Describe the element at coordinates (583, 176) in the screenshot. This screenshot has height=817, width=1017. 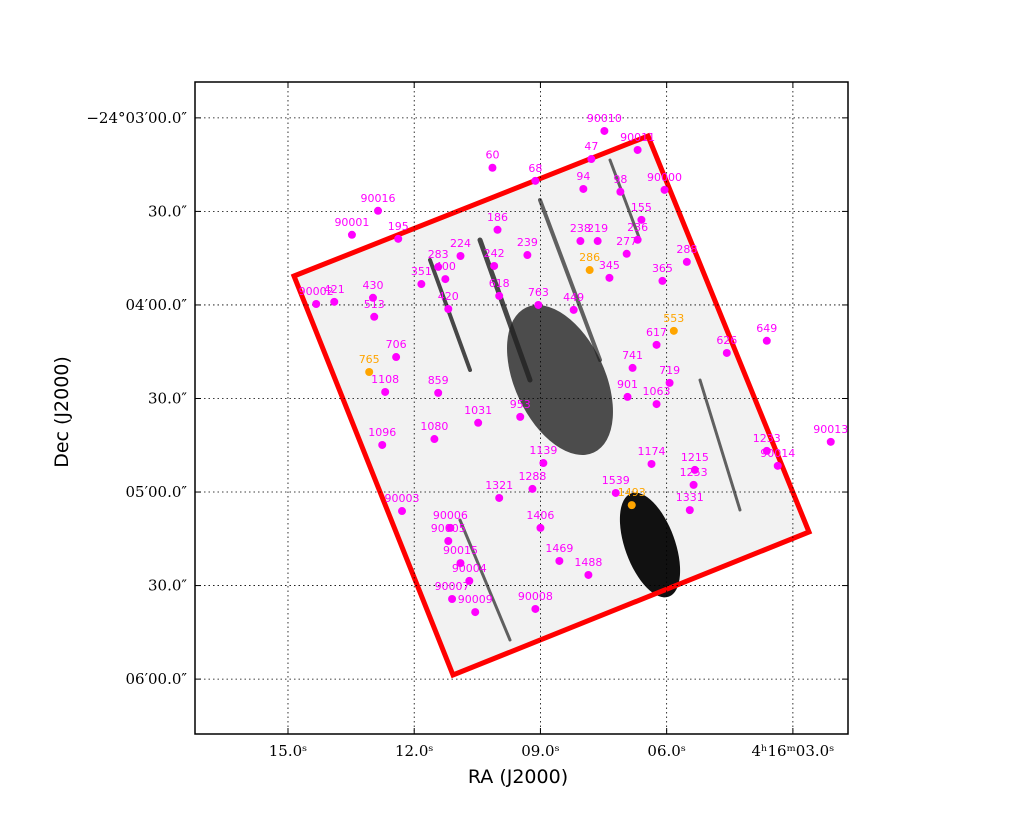
I see `source-label: 94` at that location.